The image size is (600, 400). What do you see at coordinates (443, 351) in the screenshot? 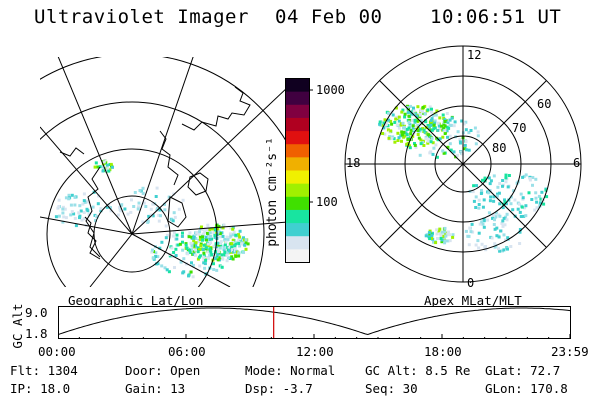
I see `timeline-xtick-3: 18:00` at bounding box center [443, 351].